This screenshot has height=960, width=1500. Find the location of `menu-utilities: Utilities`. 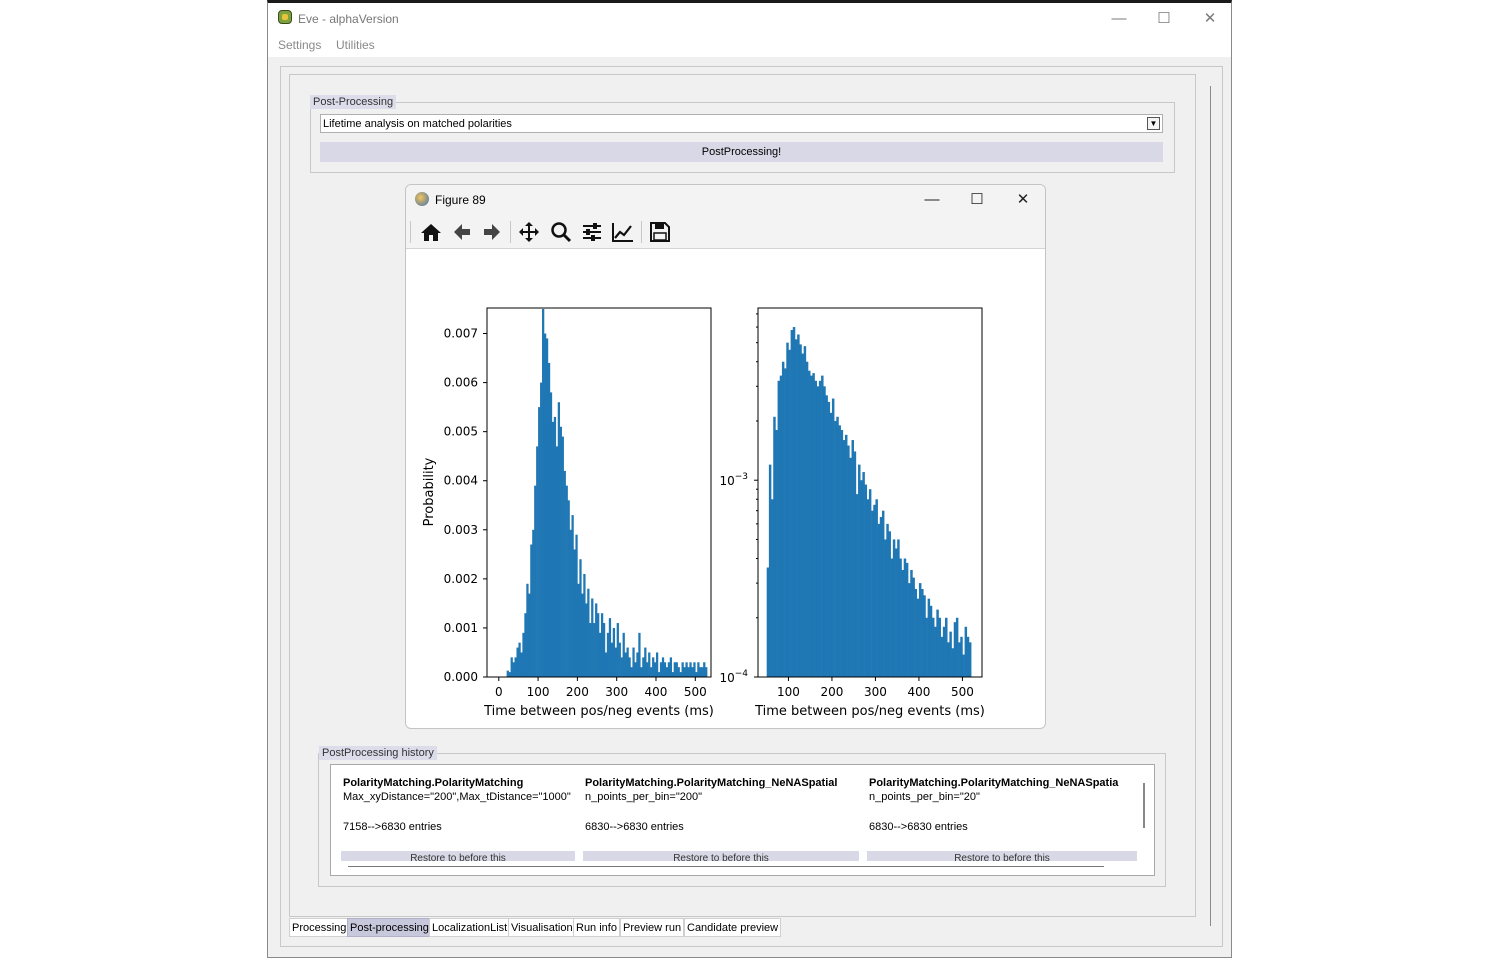

menu-utilities: Utilities is located at coordinates (355, 45).